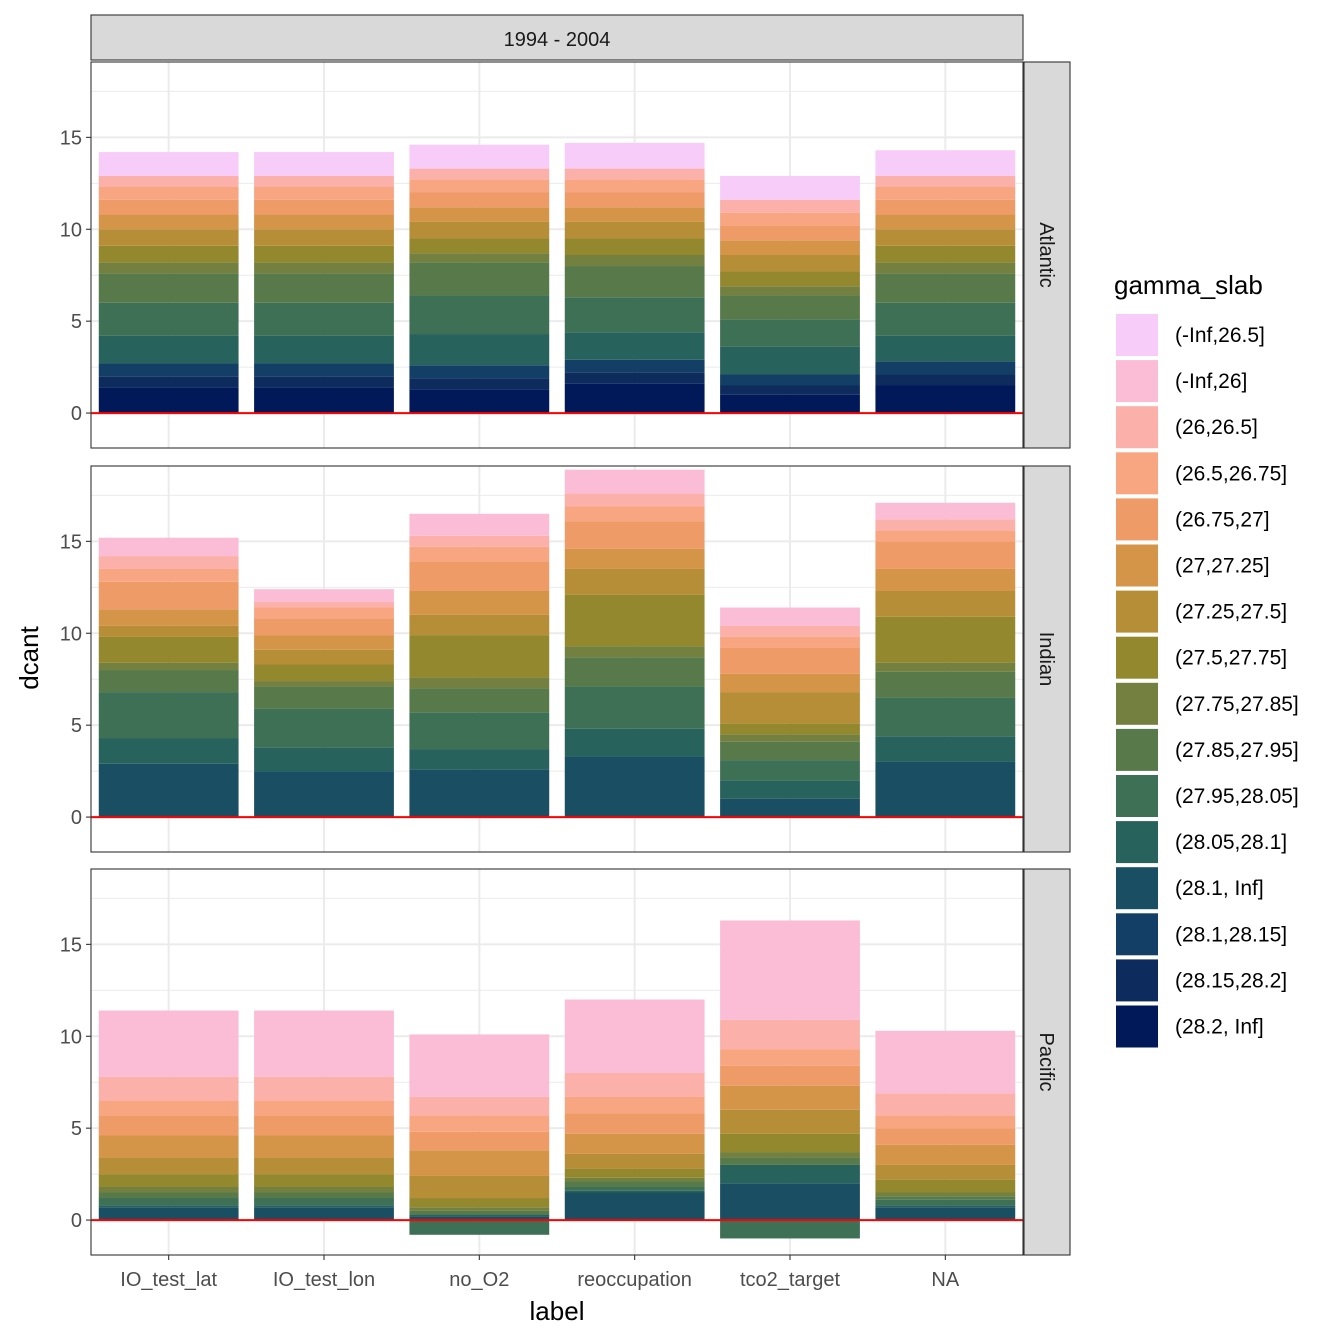  What do you see at coordinates (76, 322) in the screenshot?
I see `y-tick-label: 5` at bounding box center [76, 322].